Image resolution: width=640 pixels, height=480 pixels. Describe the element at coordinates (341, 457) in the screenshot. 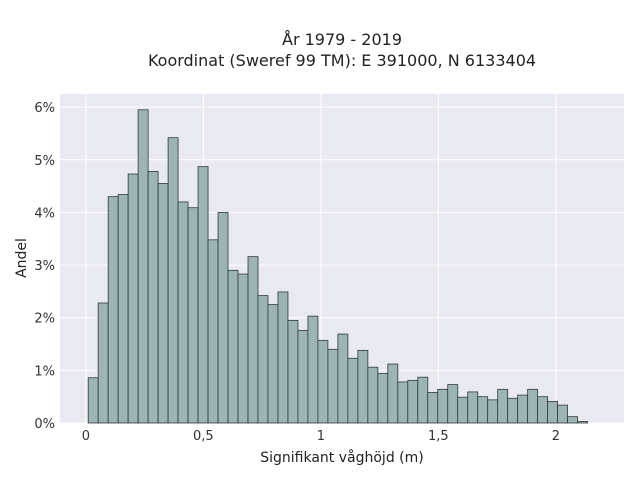

I see `x-axis-label: Signifikant våghöjd (m)` at that location.